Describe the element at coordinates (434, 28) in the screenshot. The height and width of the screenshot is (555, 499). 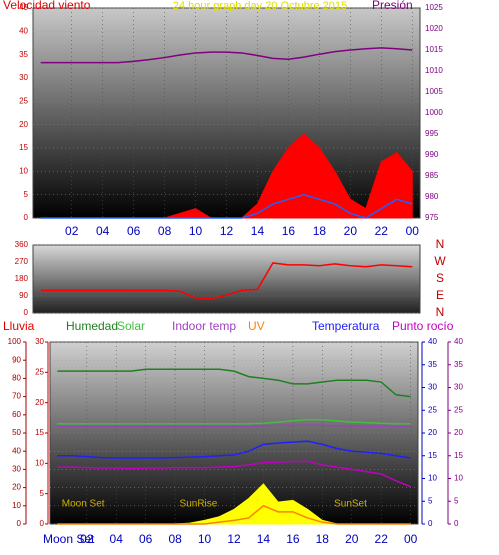
I see `y-tick-label: 1020` at that location.